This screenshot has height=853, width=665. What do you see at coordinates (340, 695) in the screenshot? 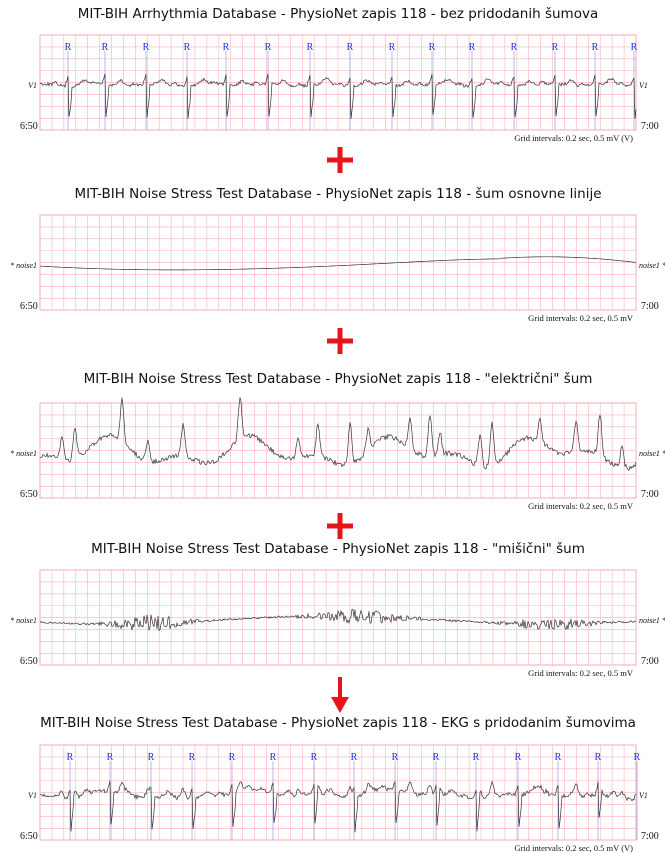
I see `down-arrow` at bounding box center [340, 695].